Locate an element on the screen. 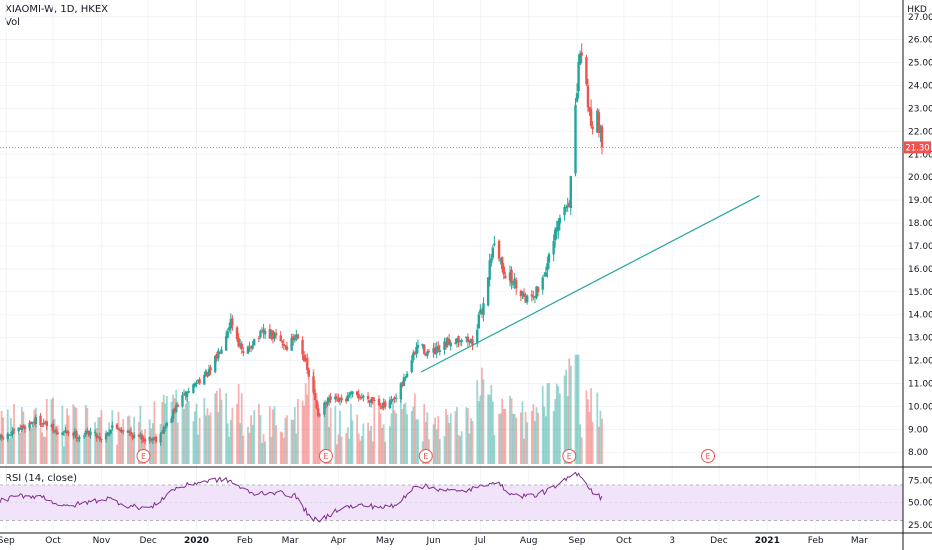 The width and height of the screenshot is (932, 550). price-tick-label: 25.00 is located at coordinates (920, 64).